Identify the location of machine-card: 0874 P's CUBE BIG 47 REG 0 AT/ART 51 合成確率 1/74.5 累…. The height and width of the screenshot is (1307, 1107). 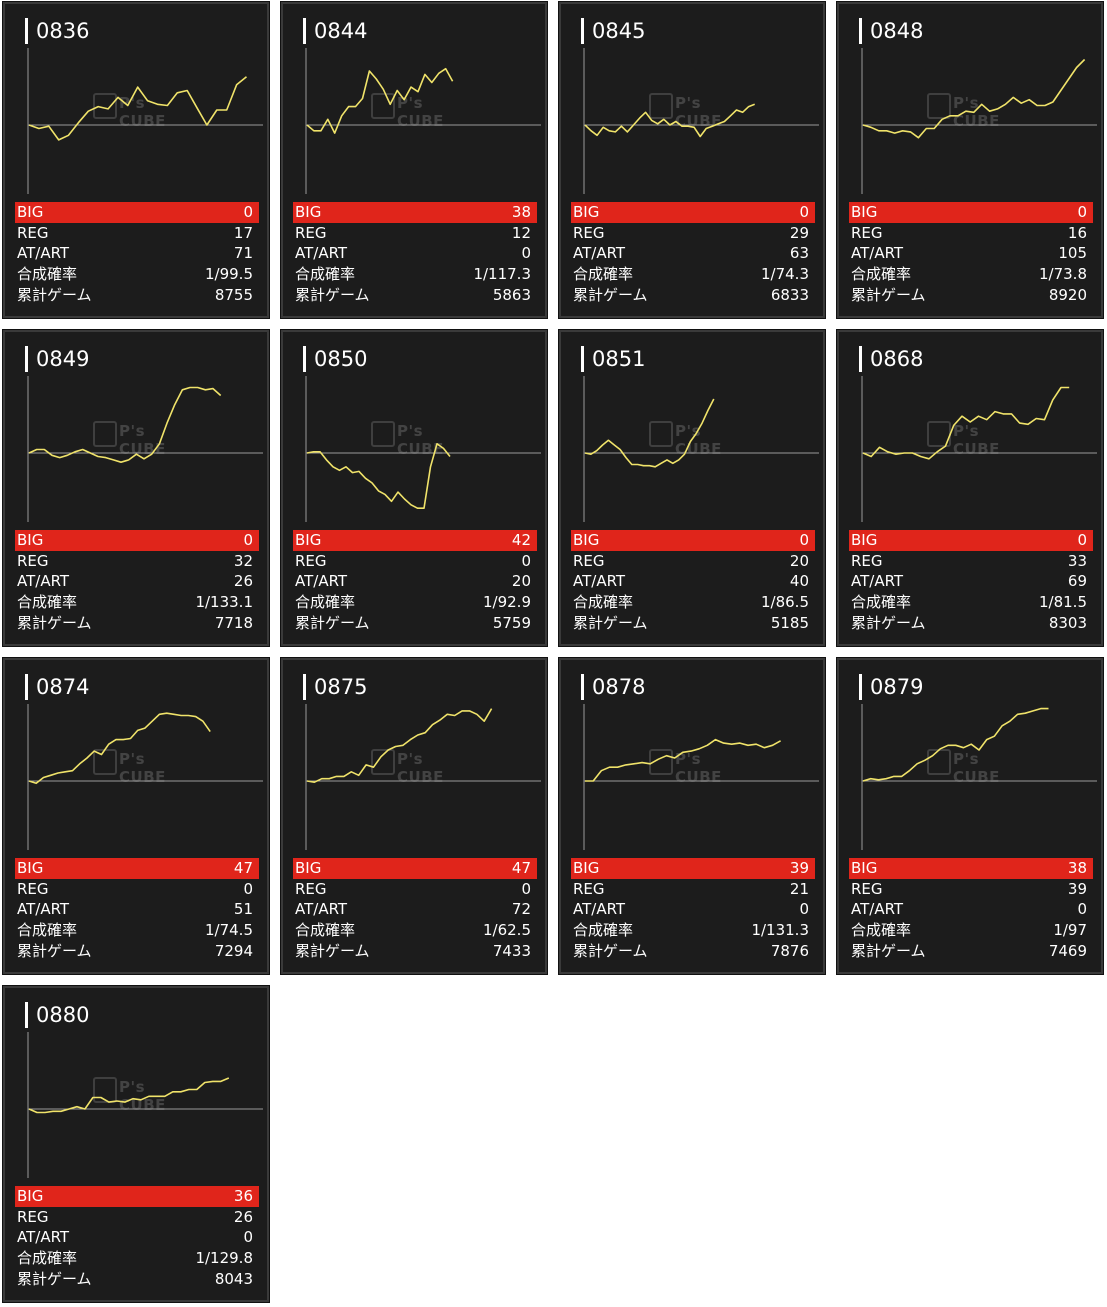
(136, 816).